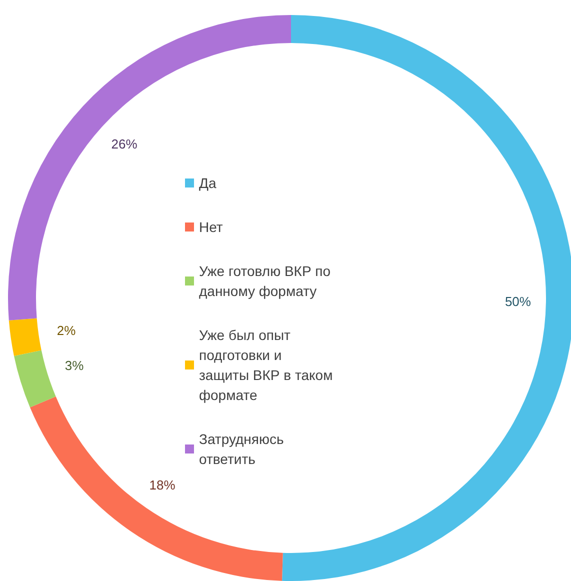 The height and width of the screenshot is (581, 571). I want to click on legend-label: Нет, so click(211, 227).